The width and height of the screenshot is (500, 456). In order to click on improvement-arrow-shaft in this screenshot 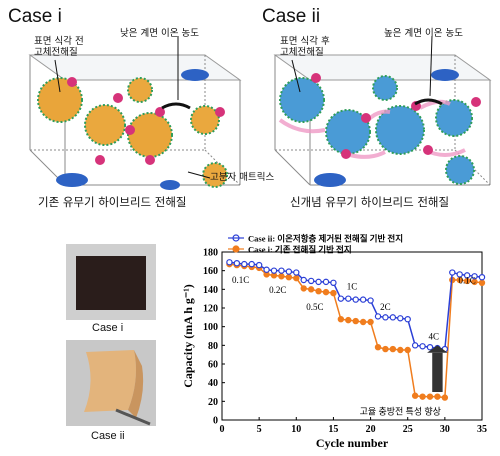, I will do `click(437, 372)`.